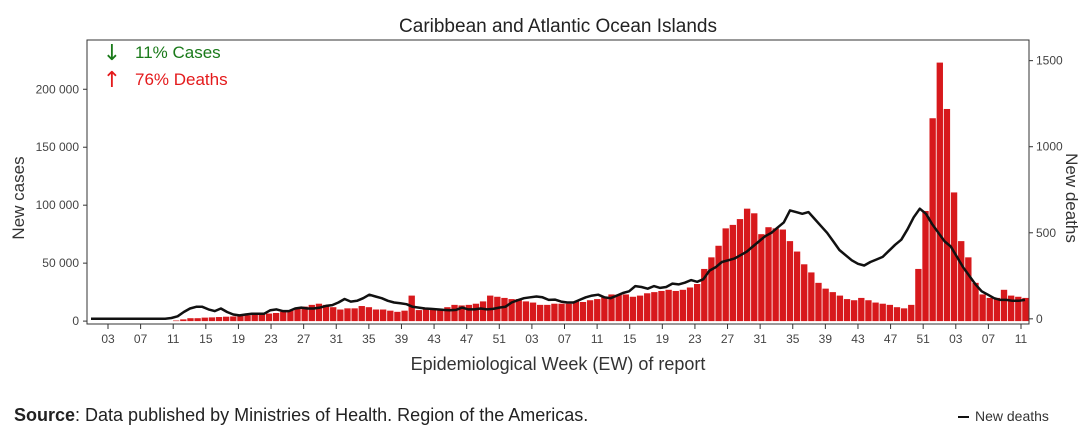 Image resolution: width=1083 pixels, height=428 pixels. I want to click on y-left-tick-label: 200 000, so click(58, 89).